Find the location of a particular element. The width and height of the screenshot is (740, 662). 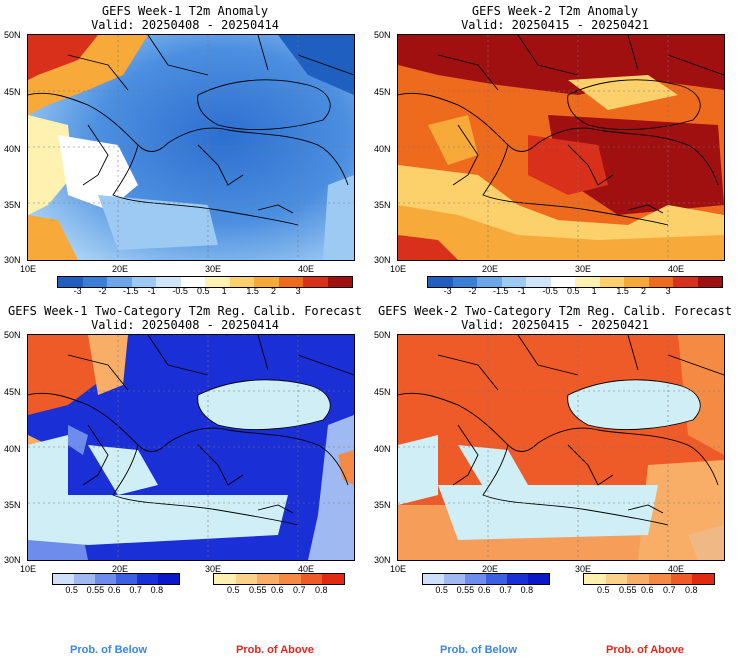

lon-label: 20E is located at coordinates (120, 569).